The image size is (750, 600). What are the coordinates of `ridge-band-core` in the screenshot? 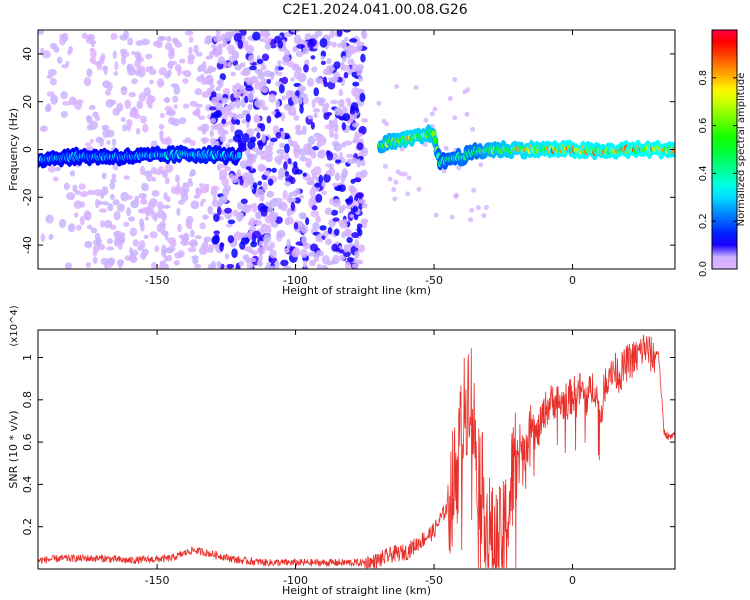 It's located at (435, 141).